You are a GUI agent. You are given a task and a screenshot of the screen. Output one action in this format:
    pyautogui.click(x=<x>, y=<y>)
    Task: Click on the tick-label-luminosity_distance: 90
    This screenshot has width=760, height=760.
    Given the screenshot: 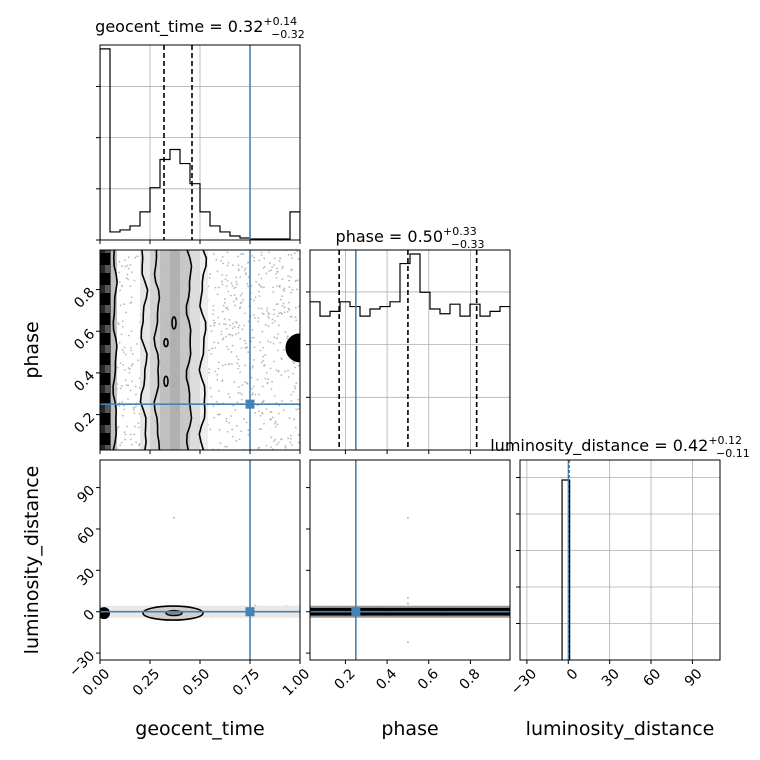 What is the action you would take?
    pyautogui.click(x=86, y=495)
    